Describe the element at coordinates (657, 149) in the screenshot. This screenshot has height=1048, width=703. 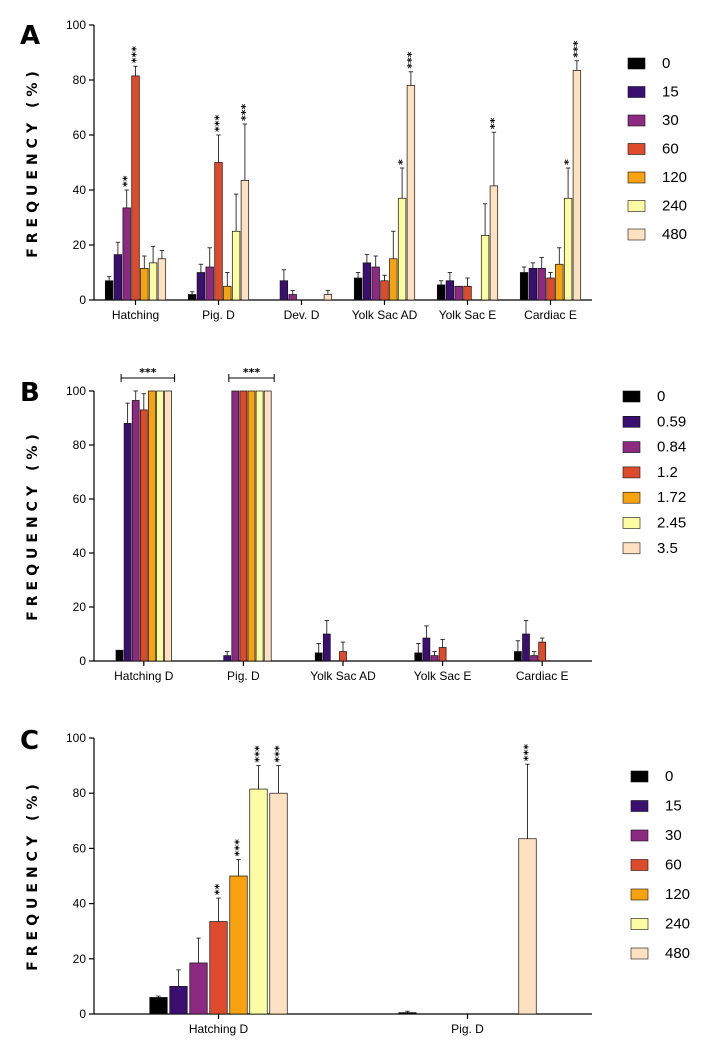
I see `legend: 0 15 30 60 120 240 480` at that location.